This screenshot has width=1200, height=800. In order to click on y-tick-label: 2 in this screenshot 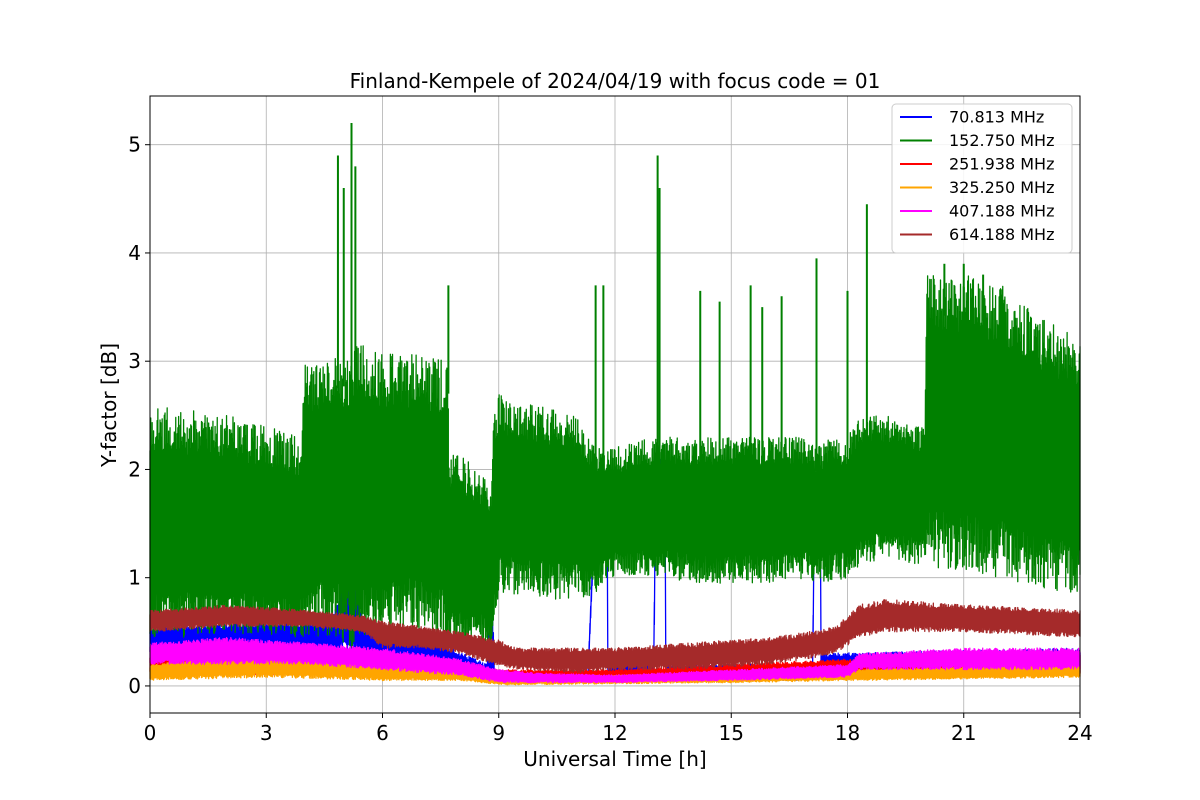, I will do `click(134, 469)`.